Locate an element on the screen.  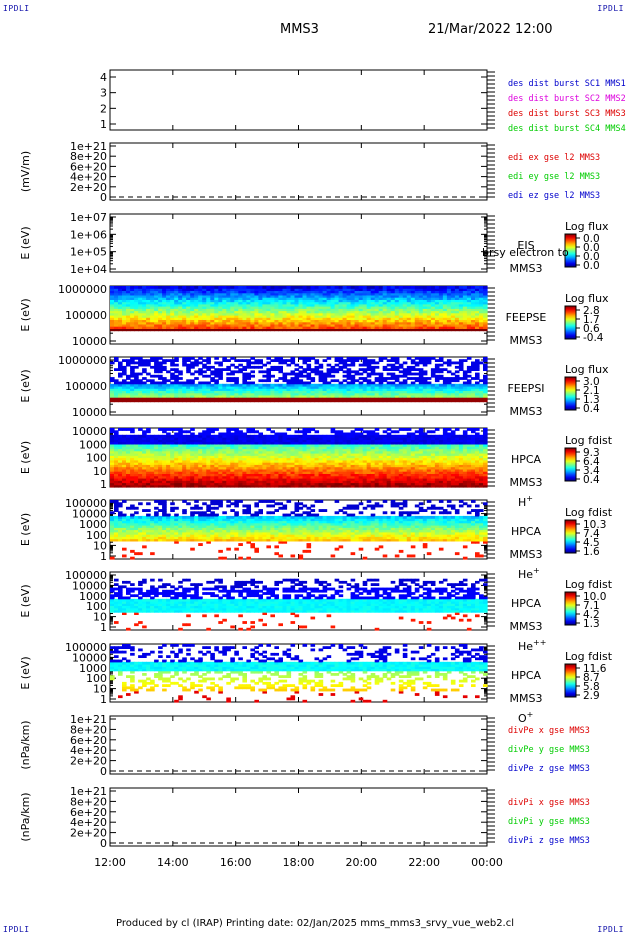
panel-p1 is located at coordinates (302, 100).